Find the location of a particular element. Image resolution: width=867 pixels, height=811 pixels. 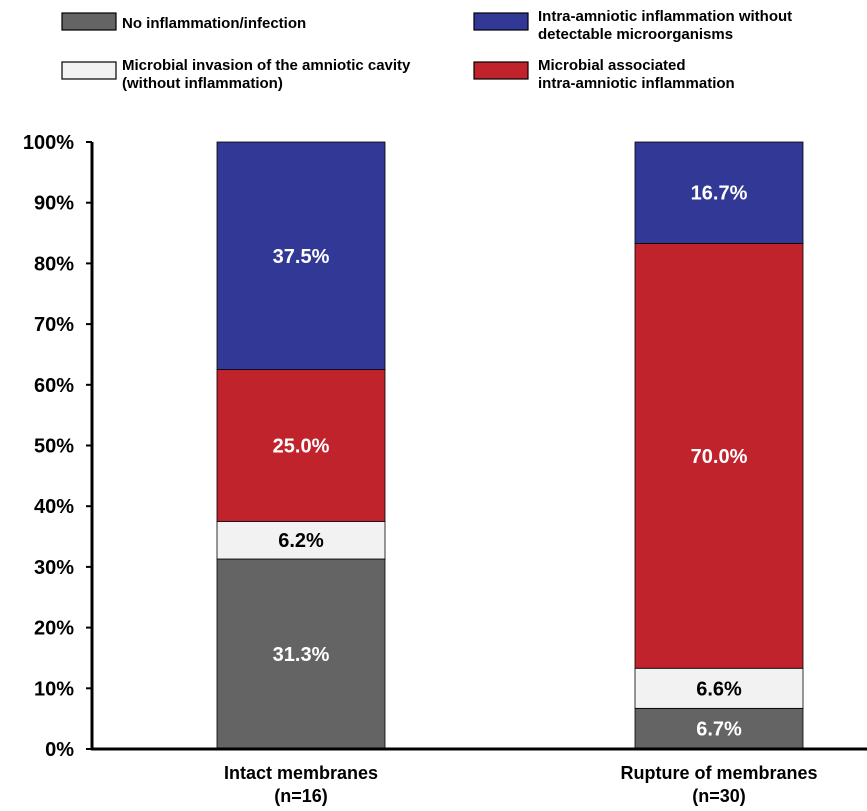

x-category-label: (n=16) is located at coordinates (301, 796).